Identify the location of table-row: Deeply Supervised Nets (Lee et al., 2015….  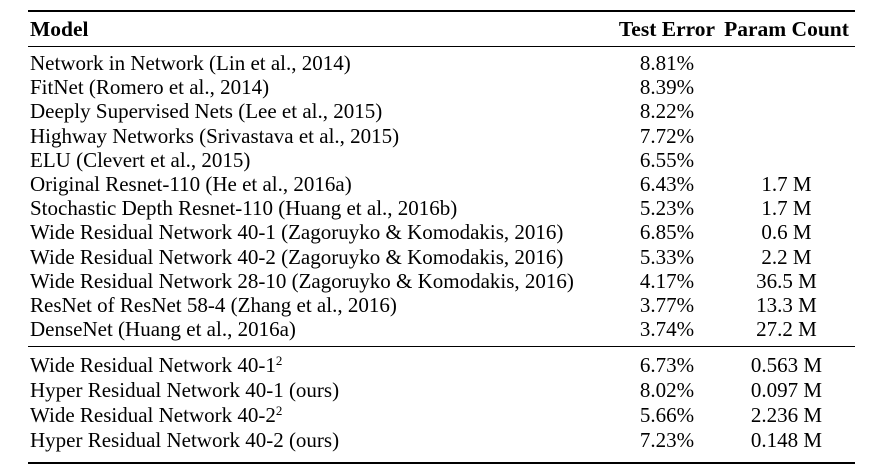
(441, 111).